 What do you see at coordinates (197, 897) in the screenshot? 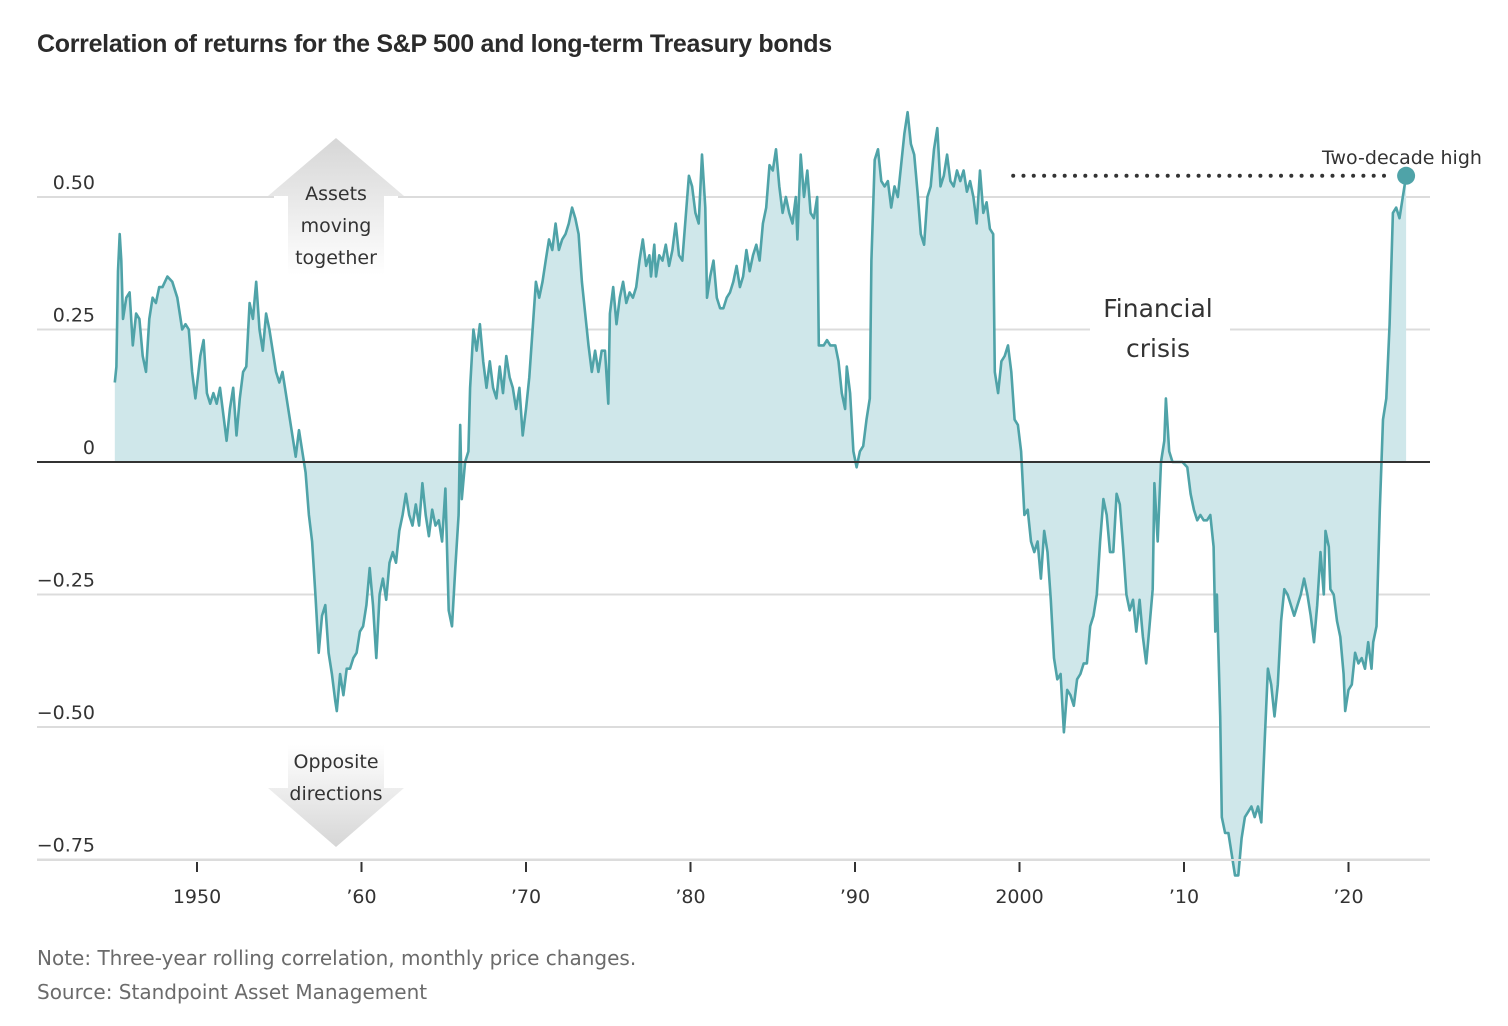
I see `x-tick-label: 1950` at bounding box center [197, 897].